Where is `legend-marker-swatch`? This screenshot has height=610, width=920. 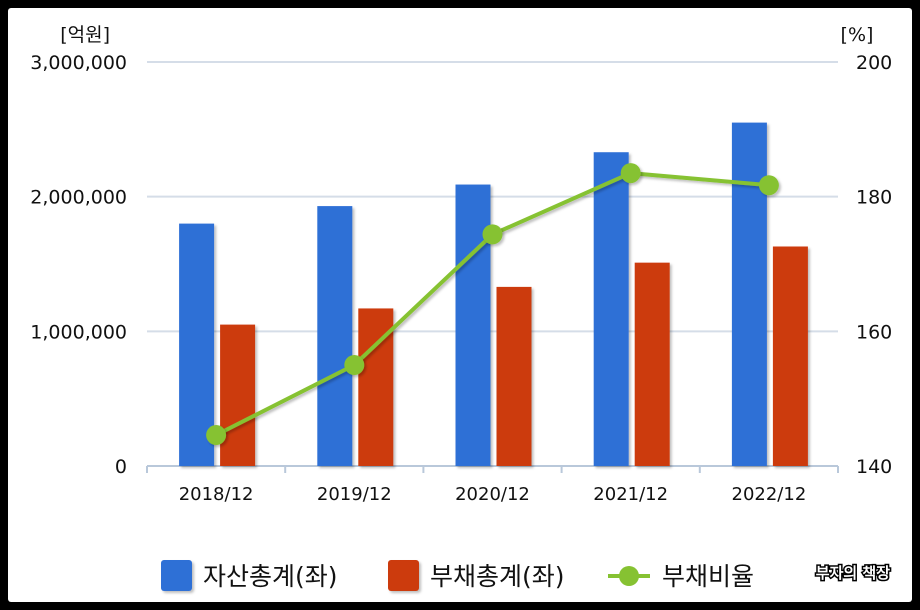 legend-marker-swatch is located at coordinates (629, 576).